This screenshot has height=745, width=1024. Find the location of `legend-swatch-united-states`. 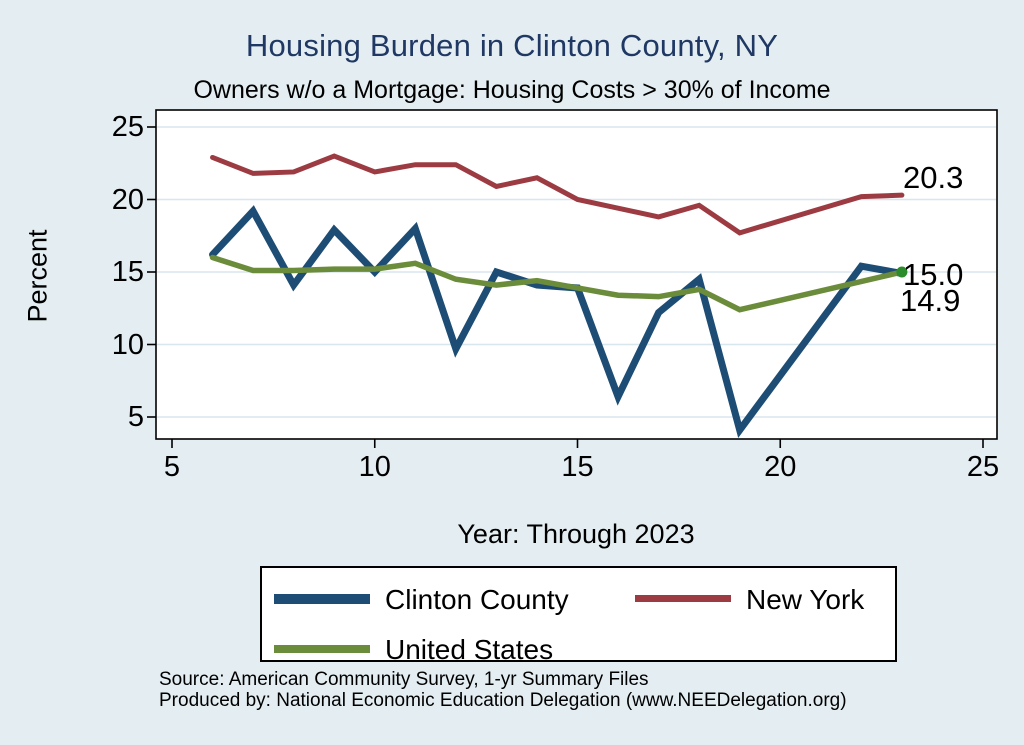

legend-swatch-united-states is located at coordinates (322, 649).